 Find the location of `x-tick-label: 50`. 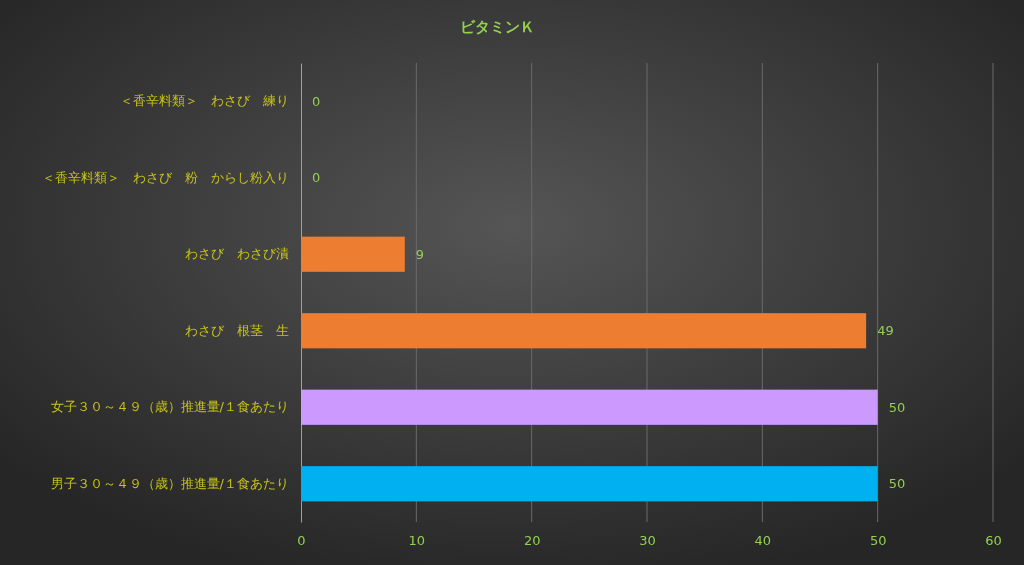

x-tick-label: 50 is located at coordinates (878, 541).